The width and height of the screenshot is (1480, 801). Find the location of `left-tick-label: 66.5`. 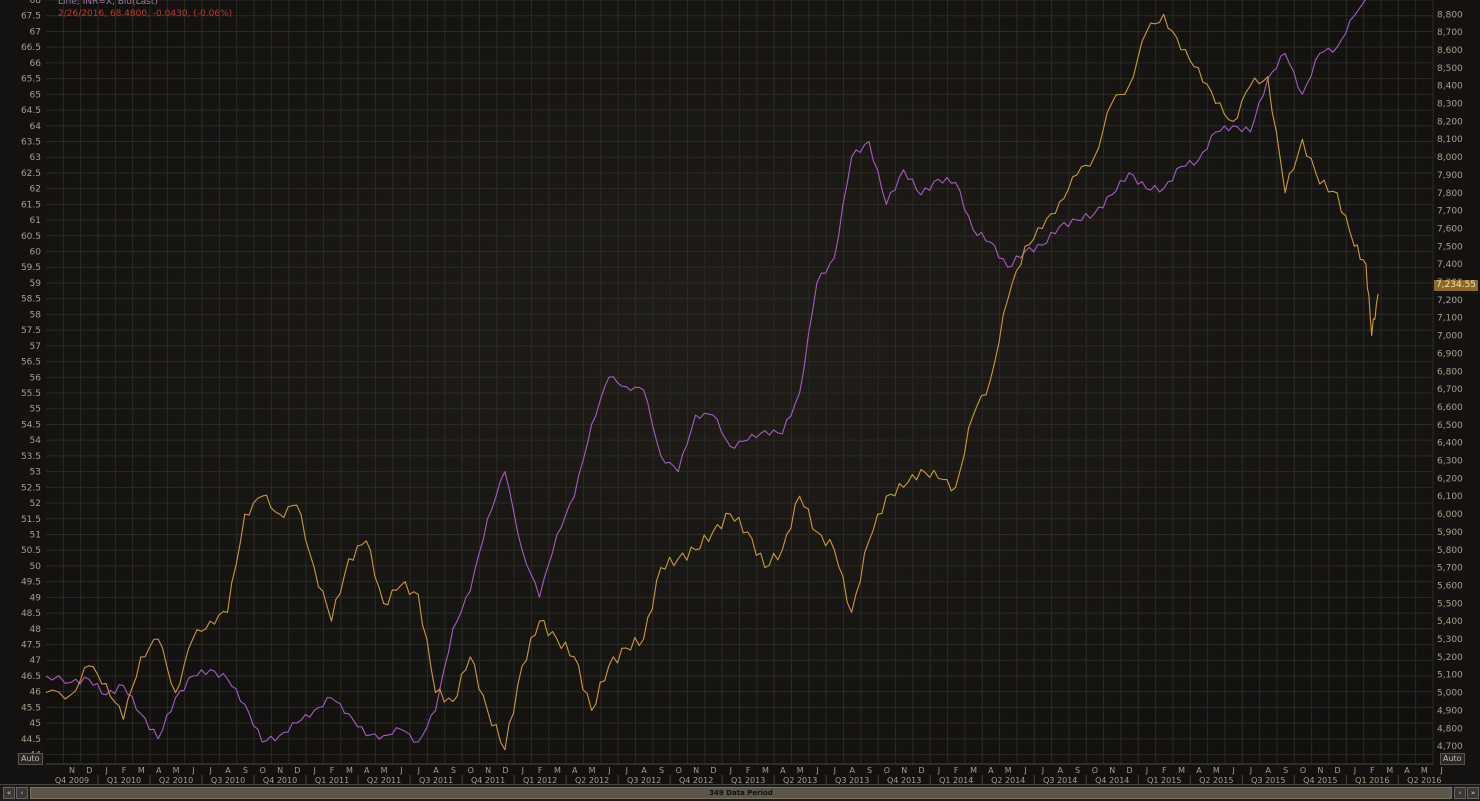

left-tick-label: 66.5 is located at coordinates (31, 48).